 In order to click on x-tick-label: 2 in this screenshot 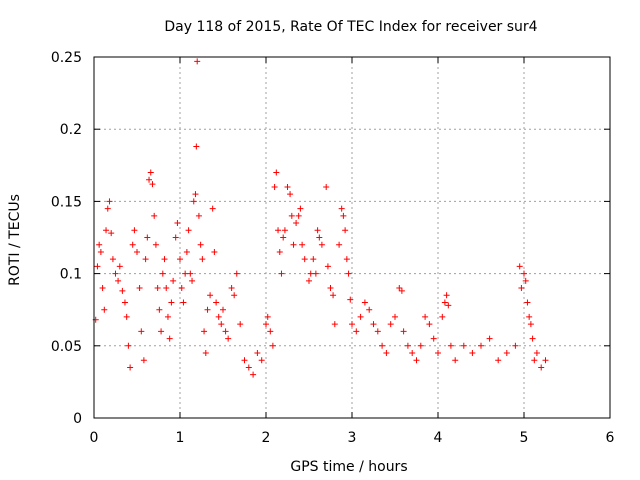, I will do `click(266, 438)`.